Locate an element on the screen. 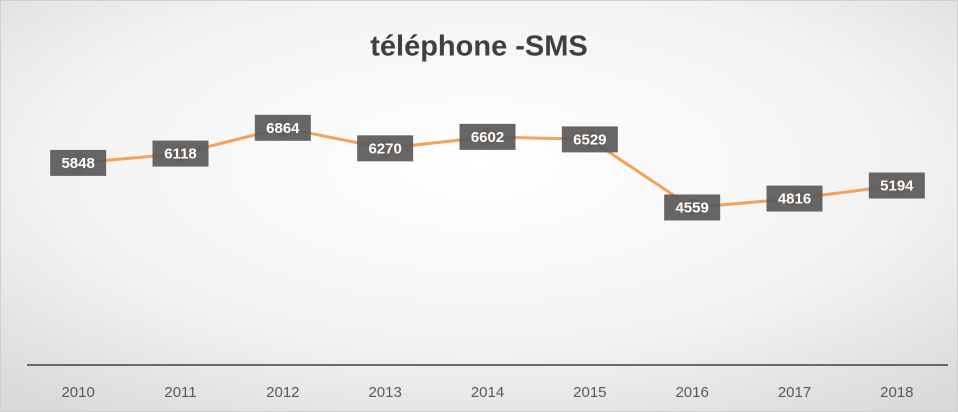 Image resolution: width=958 pixels, height=412 pixels. x-tick-label: 2013 is located at coordinates (384, 392).